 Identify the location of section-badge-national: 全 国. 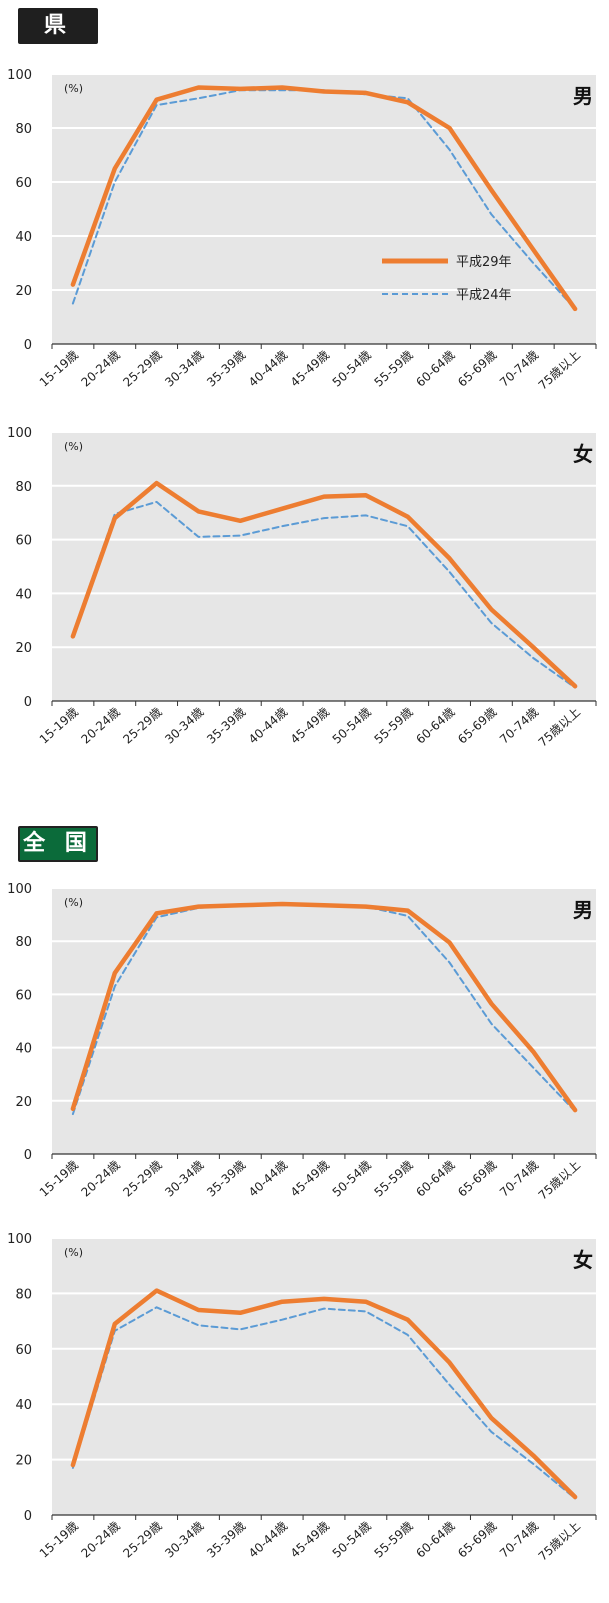
(58, 844).